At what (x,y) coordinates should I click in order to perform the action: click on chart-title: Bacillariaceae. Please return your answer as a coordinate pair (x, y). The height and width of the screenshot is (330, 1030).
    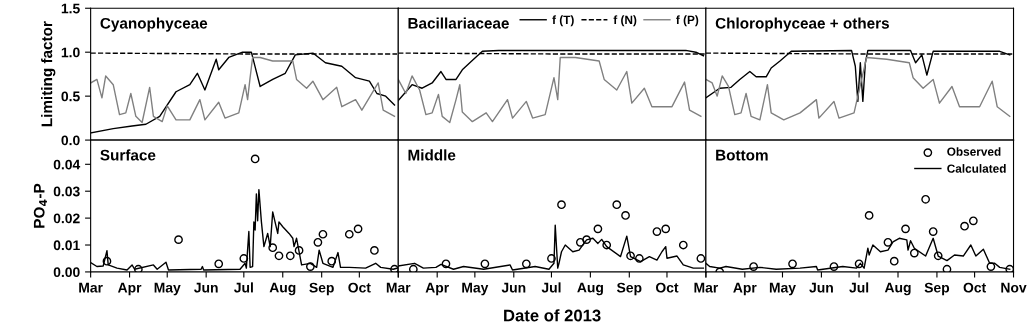
    Looking at the image, I should click on (458, 23).